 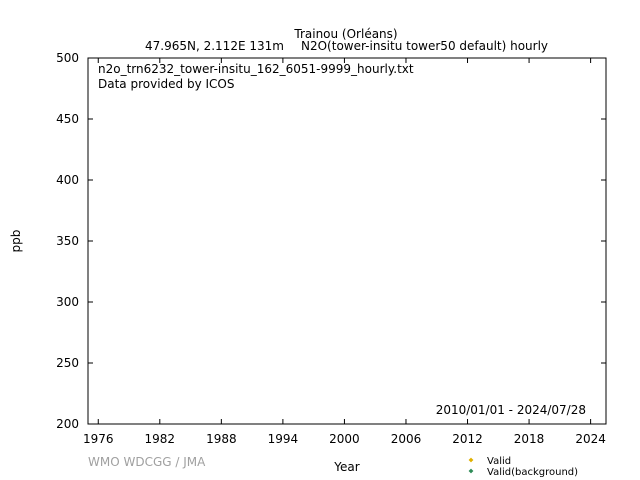 What do you see at coordinates (166, 84) in the screenshot?
I see `provider-label: Data provided by ICOS` at bounding box center [166, 84].